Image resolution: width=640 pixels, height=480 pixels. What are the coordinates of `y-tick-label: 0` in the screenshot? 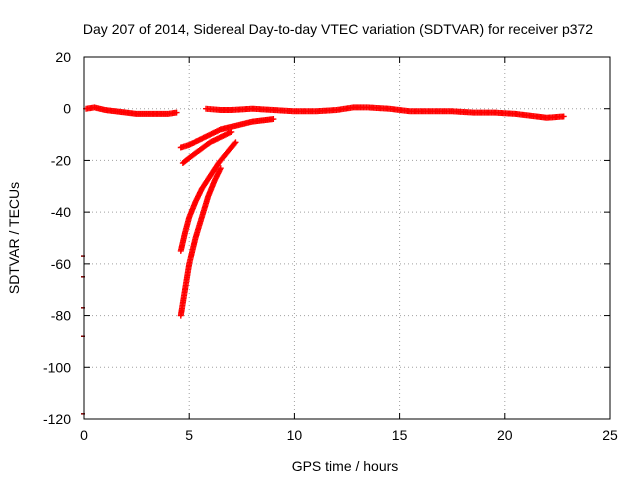 It's located at (67, 109).